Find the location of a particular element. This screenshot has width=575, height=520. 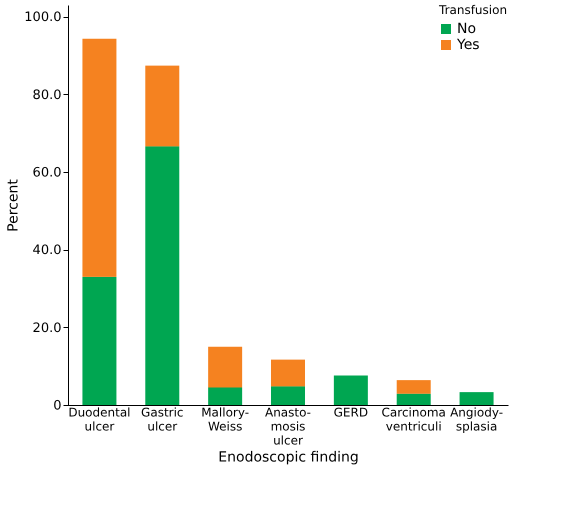

x-tick-label: Anasto- mosis ulcer is located at coordinates (288, 427).